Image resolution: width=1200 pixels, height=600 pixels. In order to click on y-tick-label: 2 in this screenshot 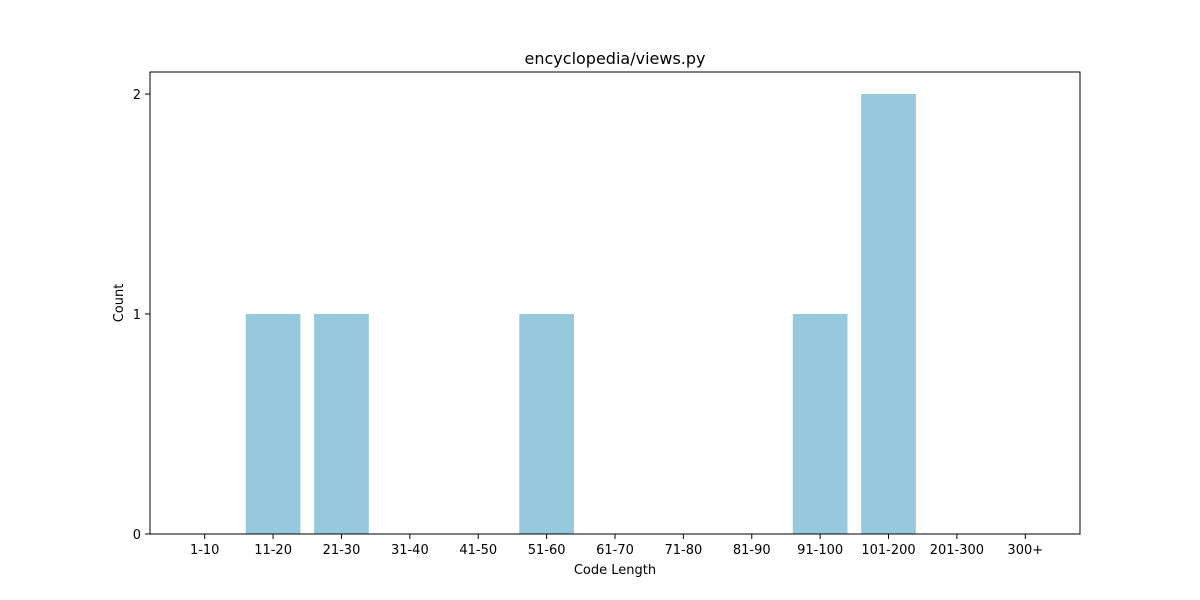, I will do `click(137, 95)`.